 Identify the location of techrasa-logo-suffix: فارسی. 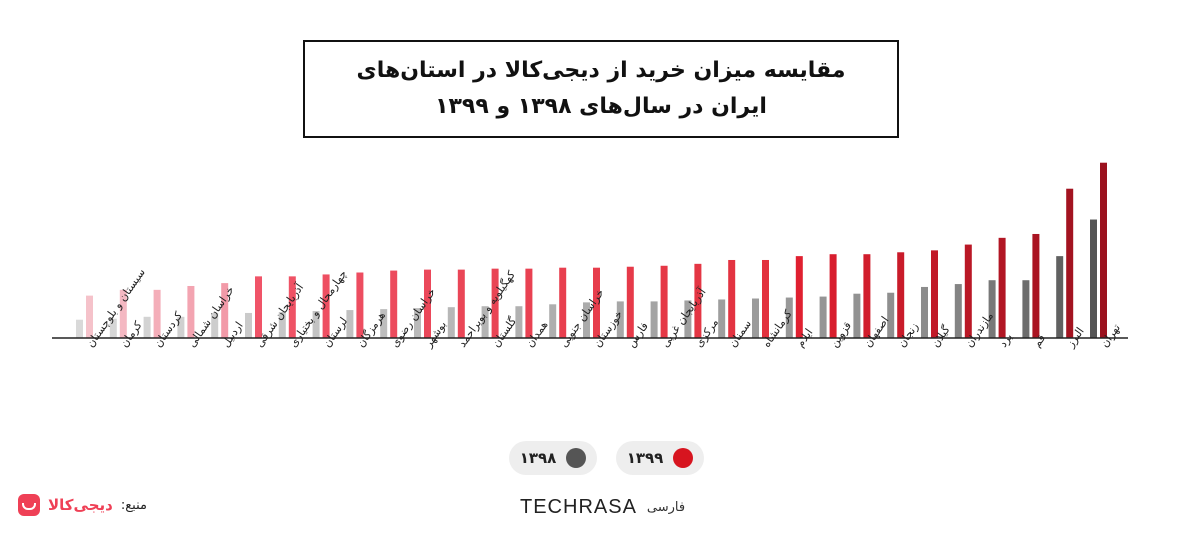
(666, 507).